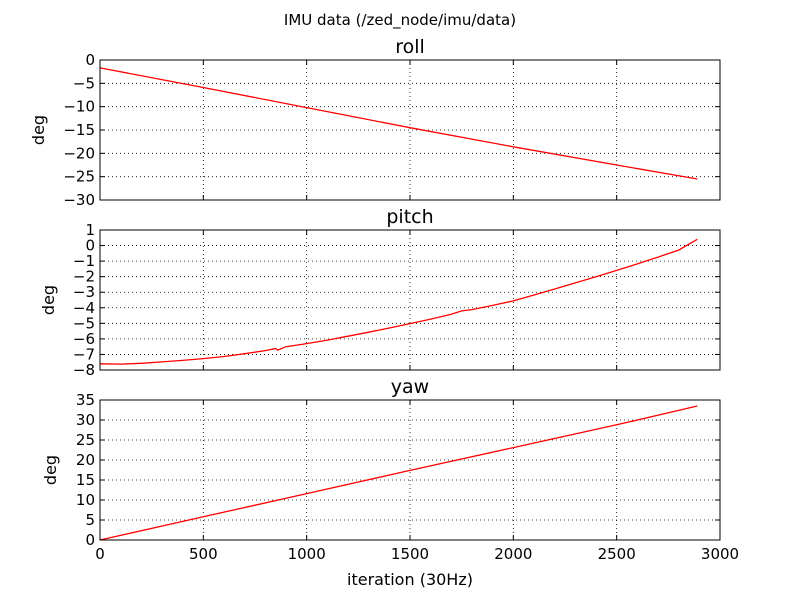  What do you see at coordinates (84, 292) in the screenshot?
I see `y-tick-label: −3` at bounding box center [84, 292].